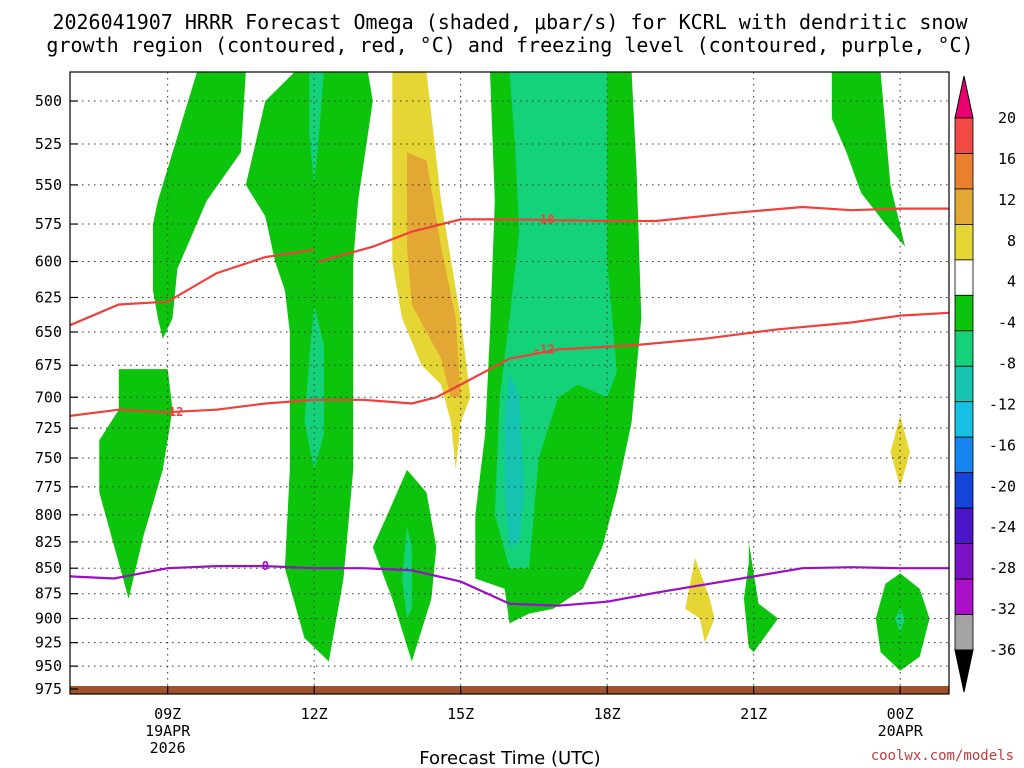 Image resolution: width=1024 pixels, height=768 pixels. I want to click on omega-region-green-left-lower, so click(136, 484).